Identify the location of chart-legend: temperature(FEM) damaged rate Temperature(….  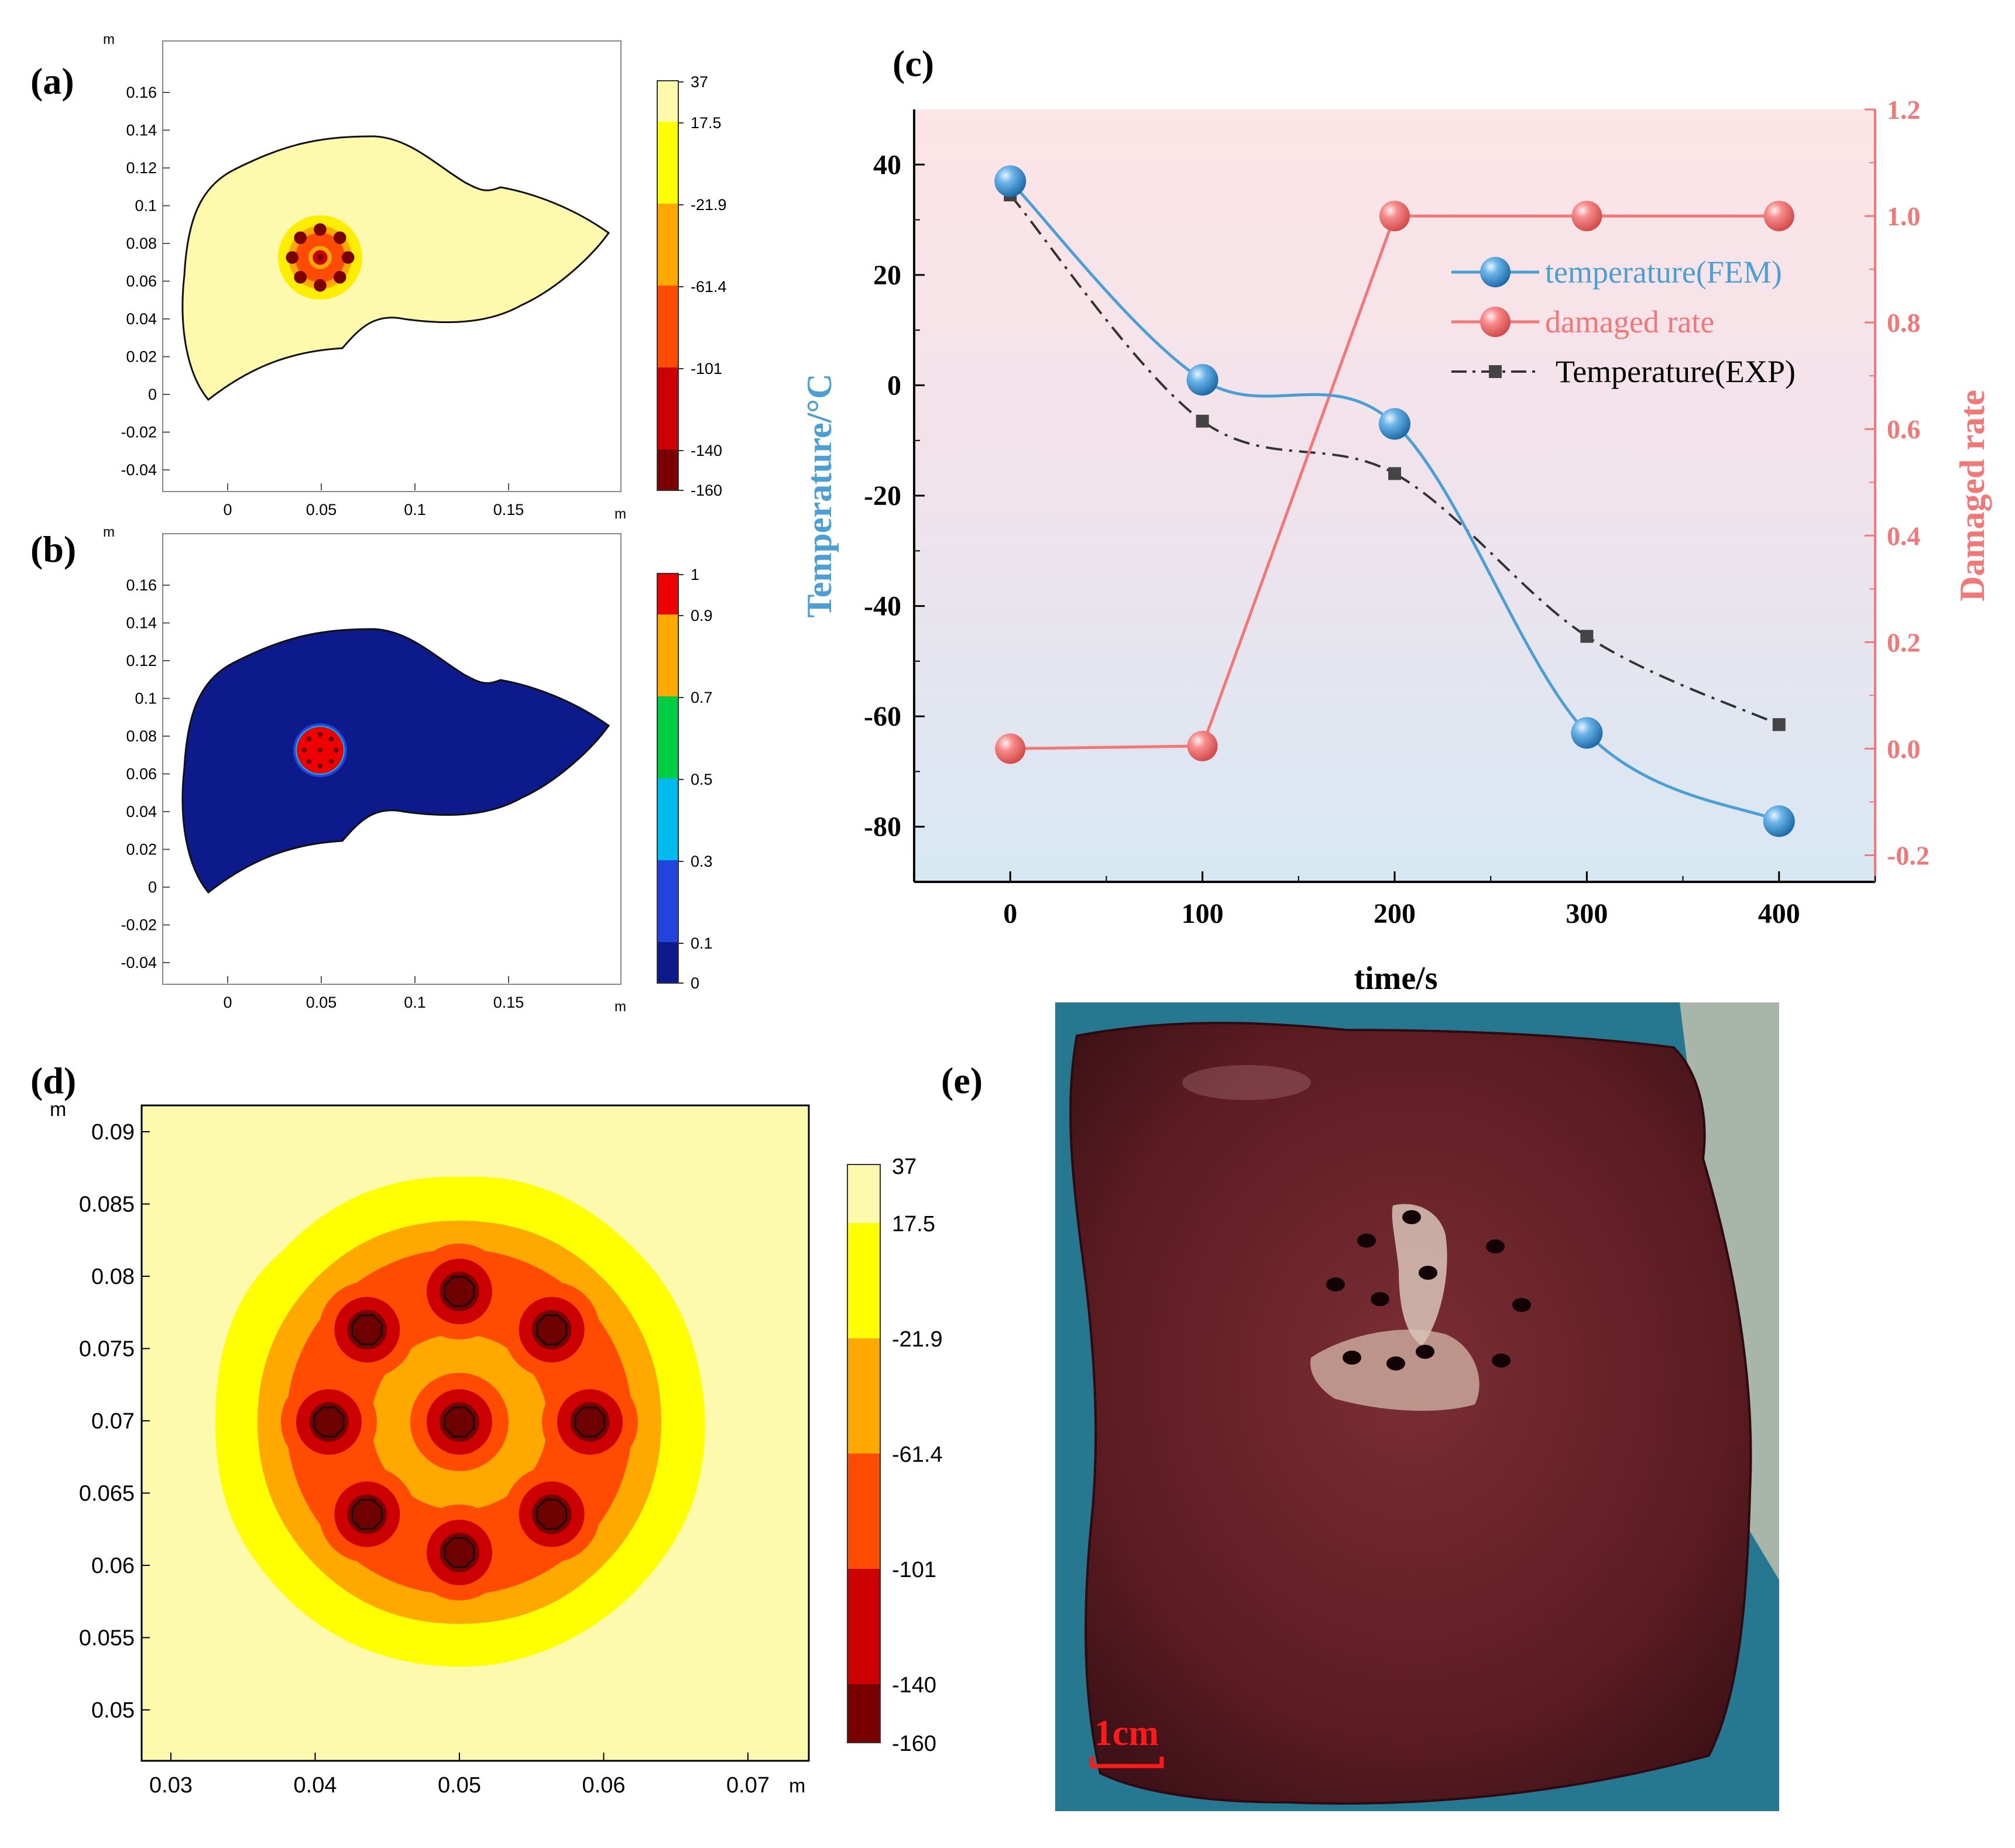
(1623, 322).